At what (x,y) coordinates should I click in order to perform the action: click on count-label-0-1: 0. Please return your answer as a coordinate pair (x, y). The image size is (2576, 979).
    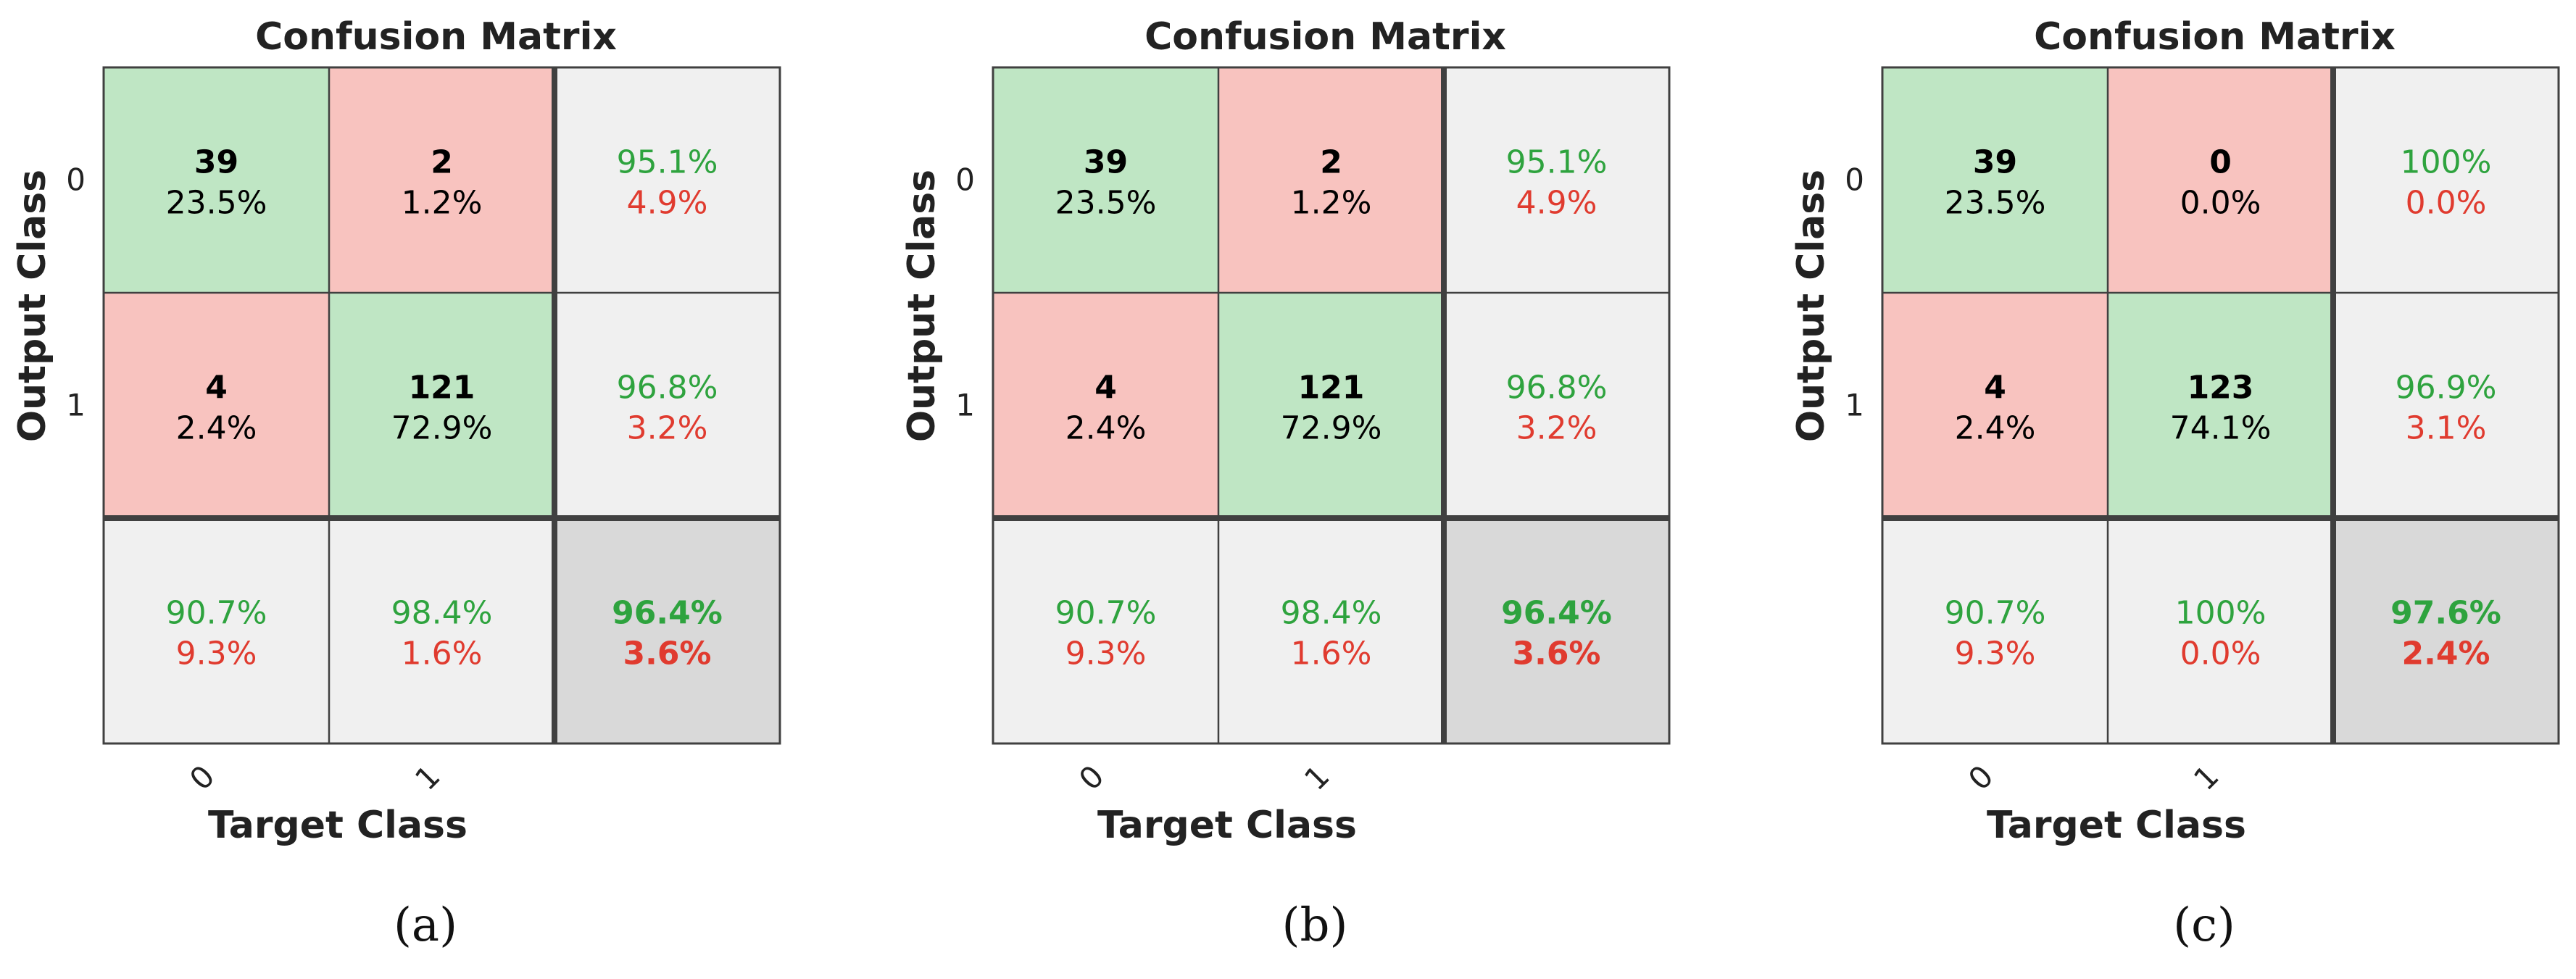
    Looking at the image, I should click on (2220, 162).